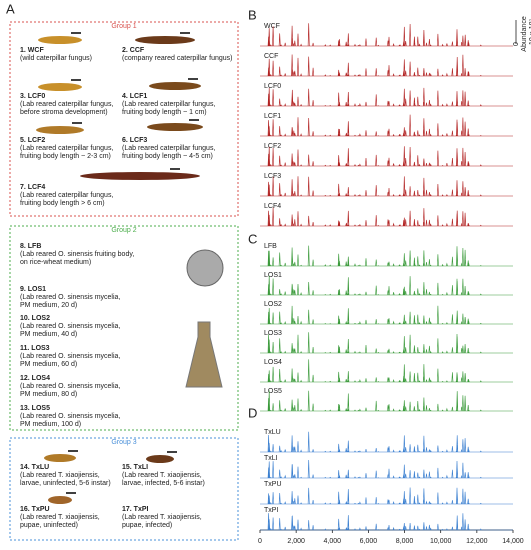  What do you see at coordinates (135, 467) in the screenshot?
I see `entry-label: 15. TxLI` at bounding box center [135, 467].